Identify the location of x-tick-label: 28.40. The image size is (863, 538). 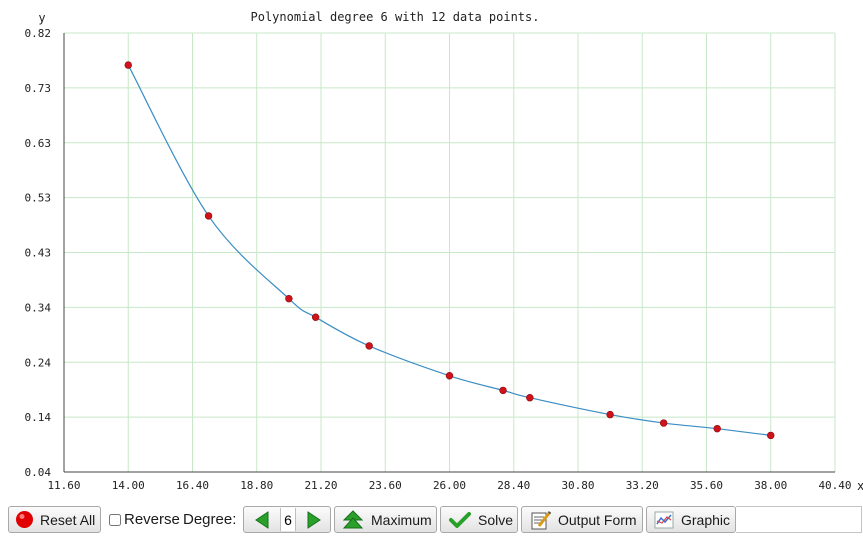
(513, 485).